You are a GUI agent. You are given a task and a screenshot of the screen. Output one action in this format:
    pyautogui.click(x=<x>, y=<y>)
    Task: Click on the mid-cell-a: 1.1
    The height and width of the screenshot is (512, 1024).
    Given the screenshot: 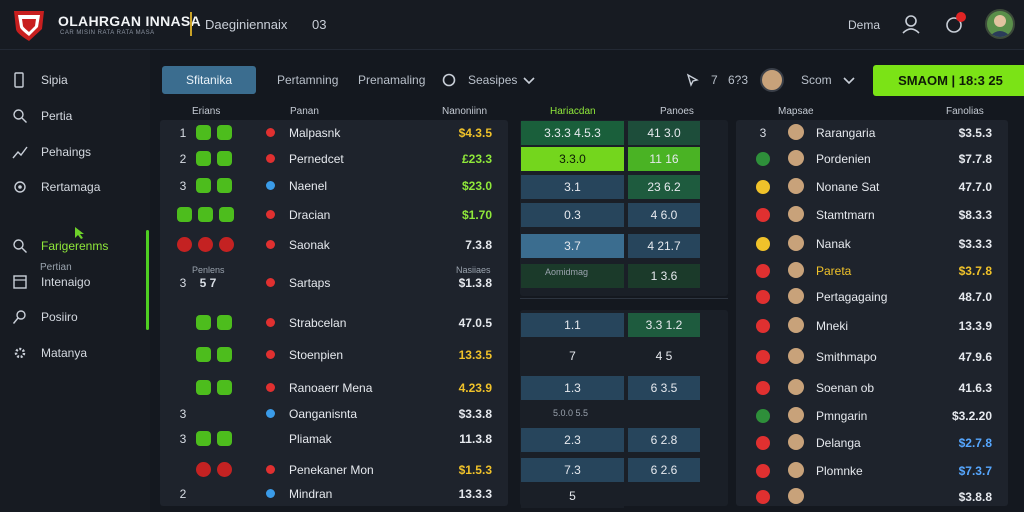 What is the action you would take?
    pyautogui.click(x=572, y=325)
    